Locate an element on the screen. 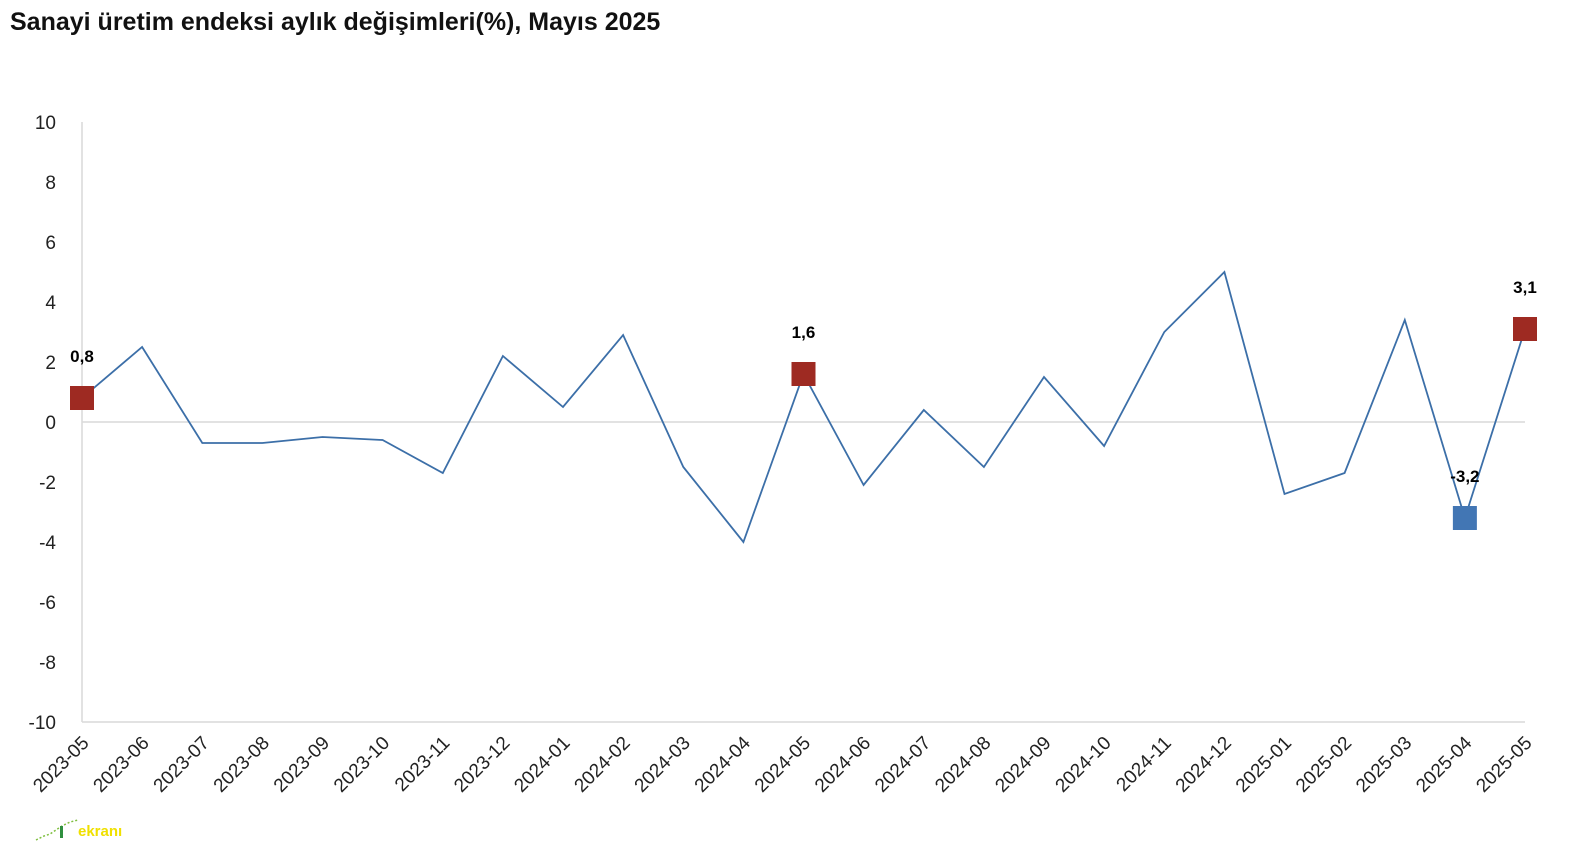 This screenshot has height=852, width=1584. x-tick-label: 2025-04 is located at coordinates (1444, 764).